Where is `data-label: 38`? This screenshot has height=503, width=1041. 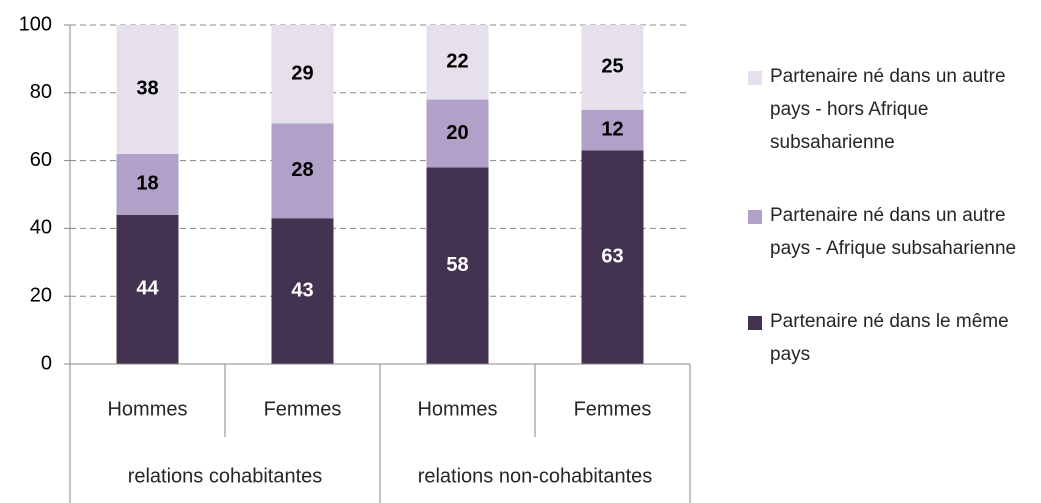
data-label: 38 is located at coordinates (147, 89).